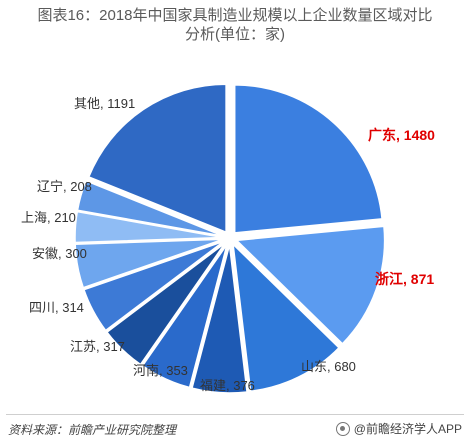 This screenshot has width=470, height=448. I want to click on footer-divider, so click(235, 414).